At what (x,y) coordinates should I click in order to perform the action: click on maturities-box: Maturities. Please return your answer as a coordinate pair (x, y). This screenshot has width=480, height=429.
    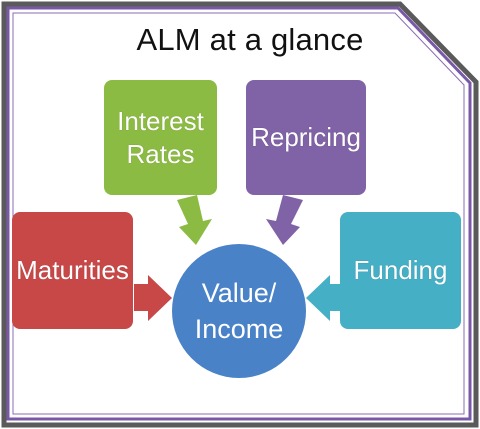
    Looking at the image, I should click on (72, 270).